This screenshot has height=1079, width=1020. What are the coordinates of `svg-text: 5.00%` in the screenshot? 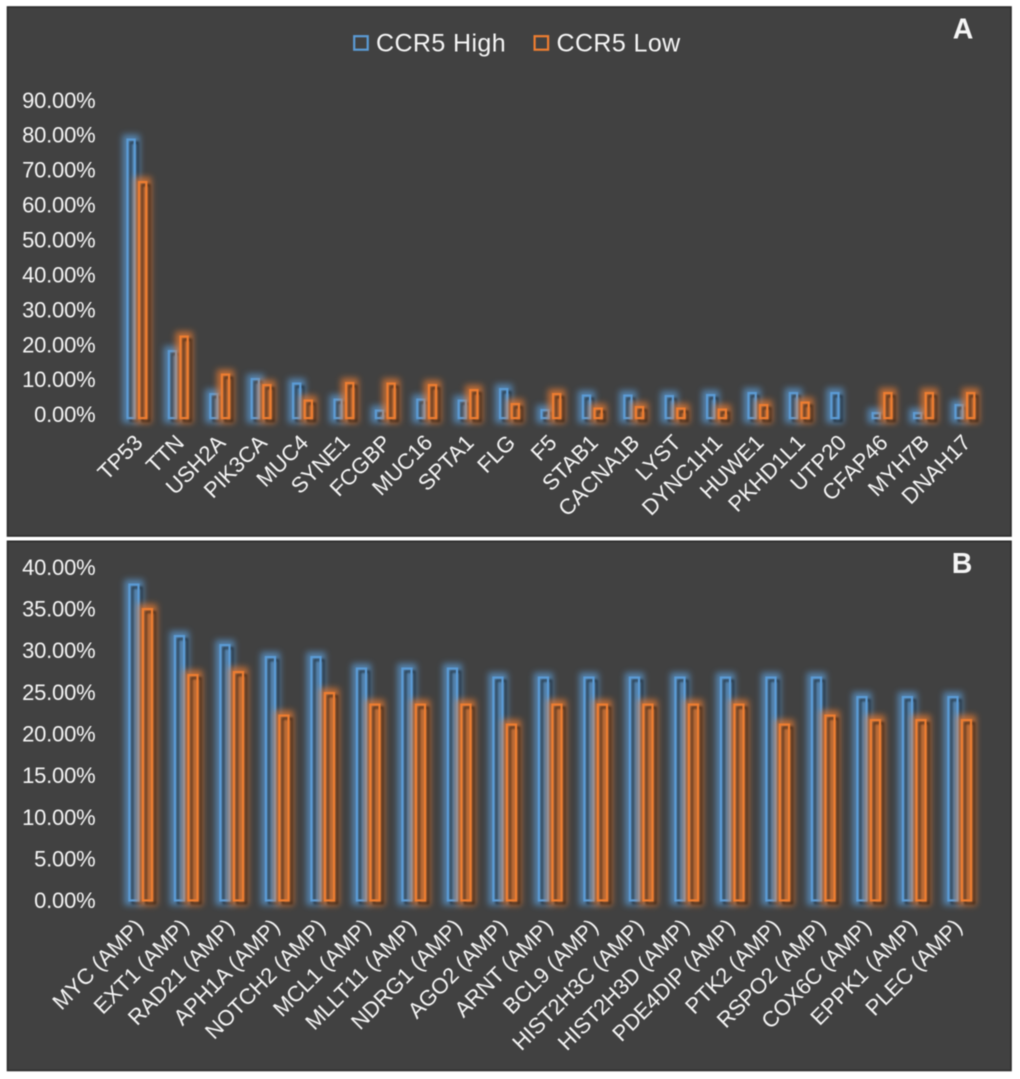 It's located at (64, 858).